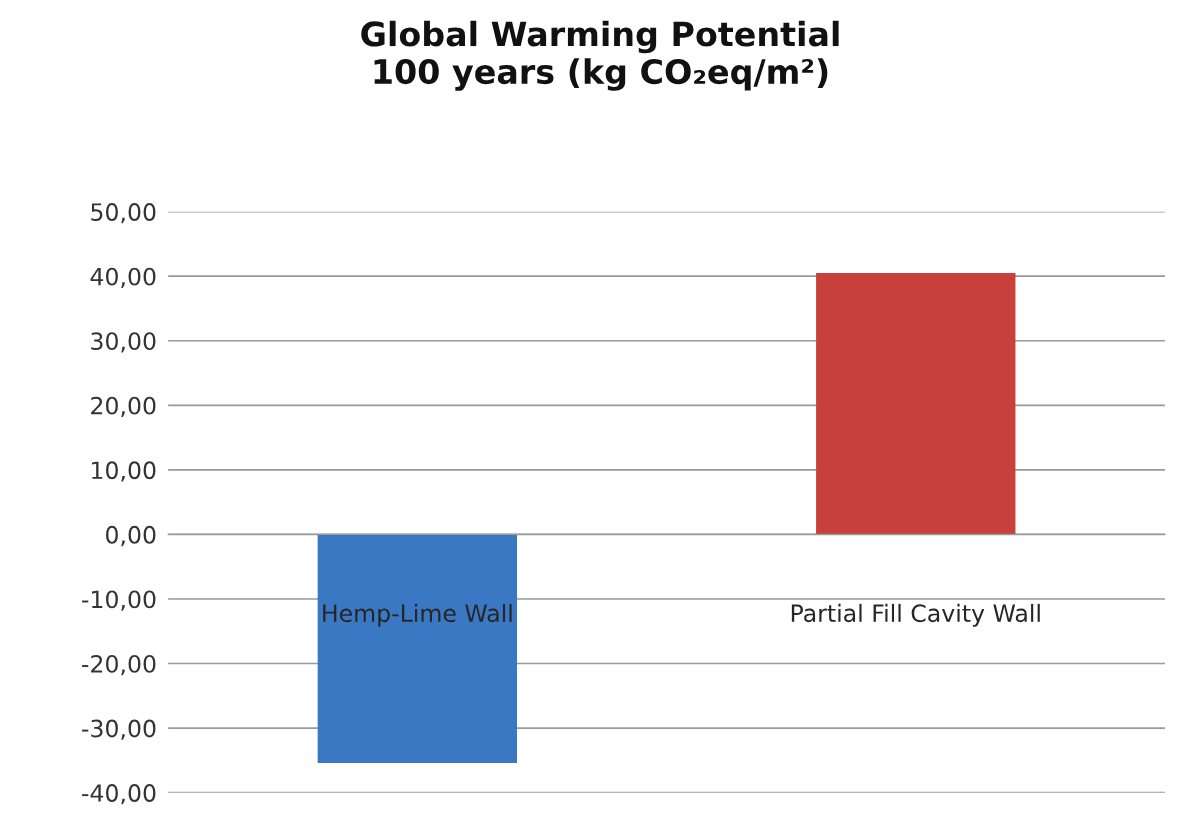  Describe the element at coordinates (124, 471) in the screenshot. I see `y-tick-label: 10,00` at that location.